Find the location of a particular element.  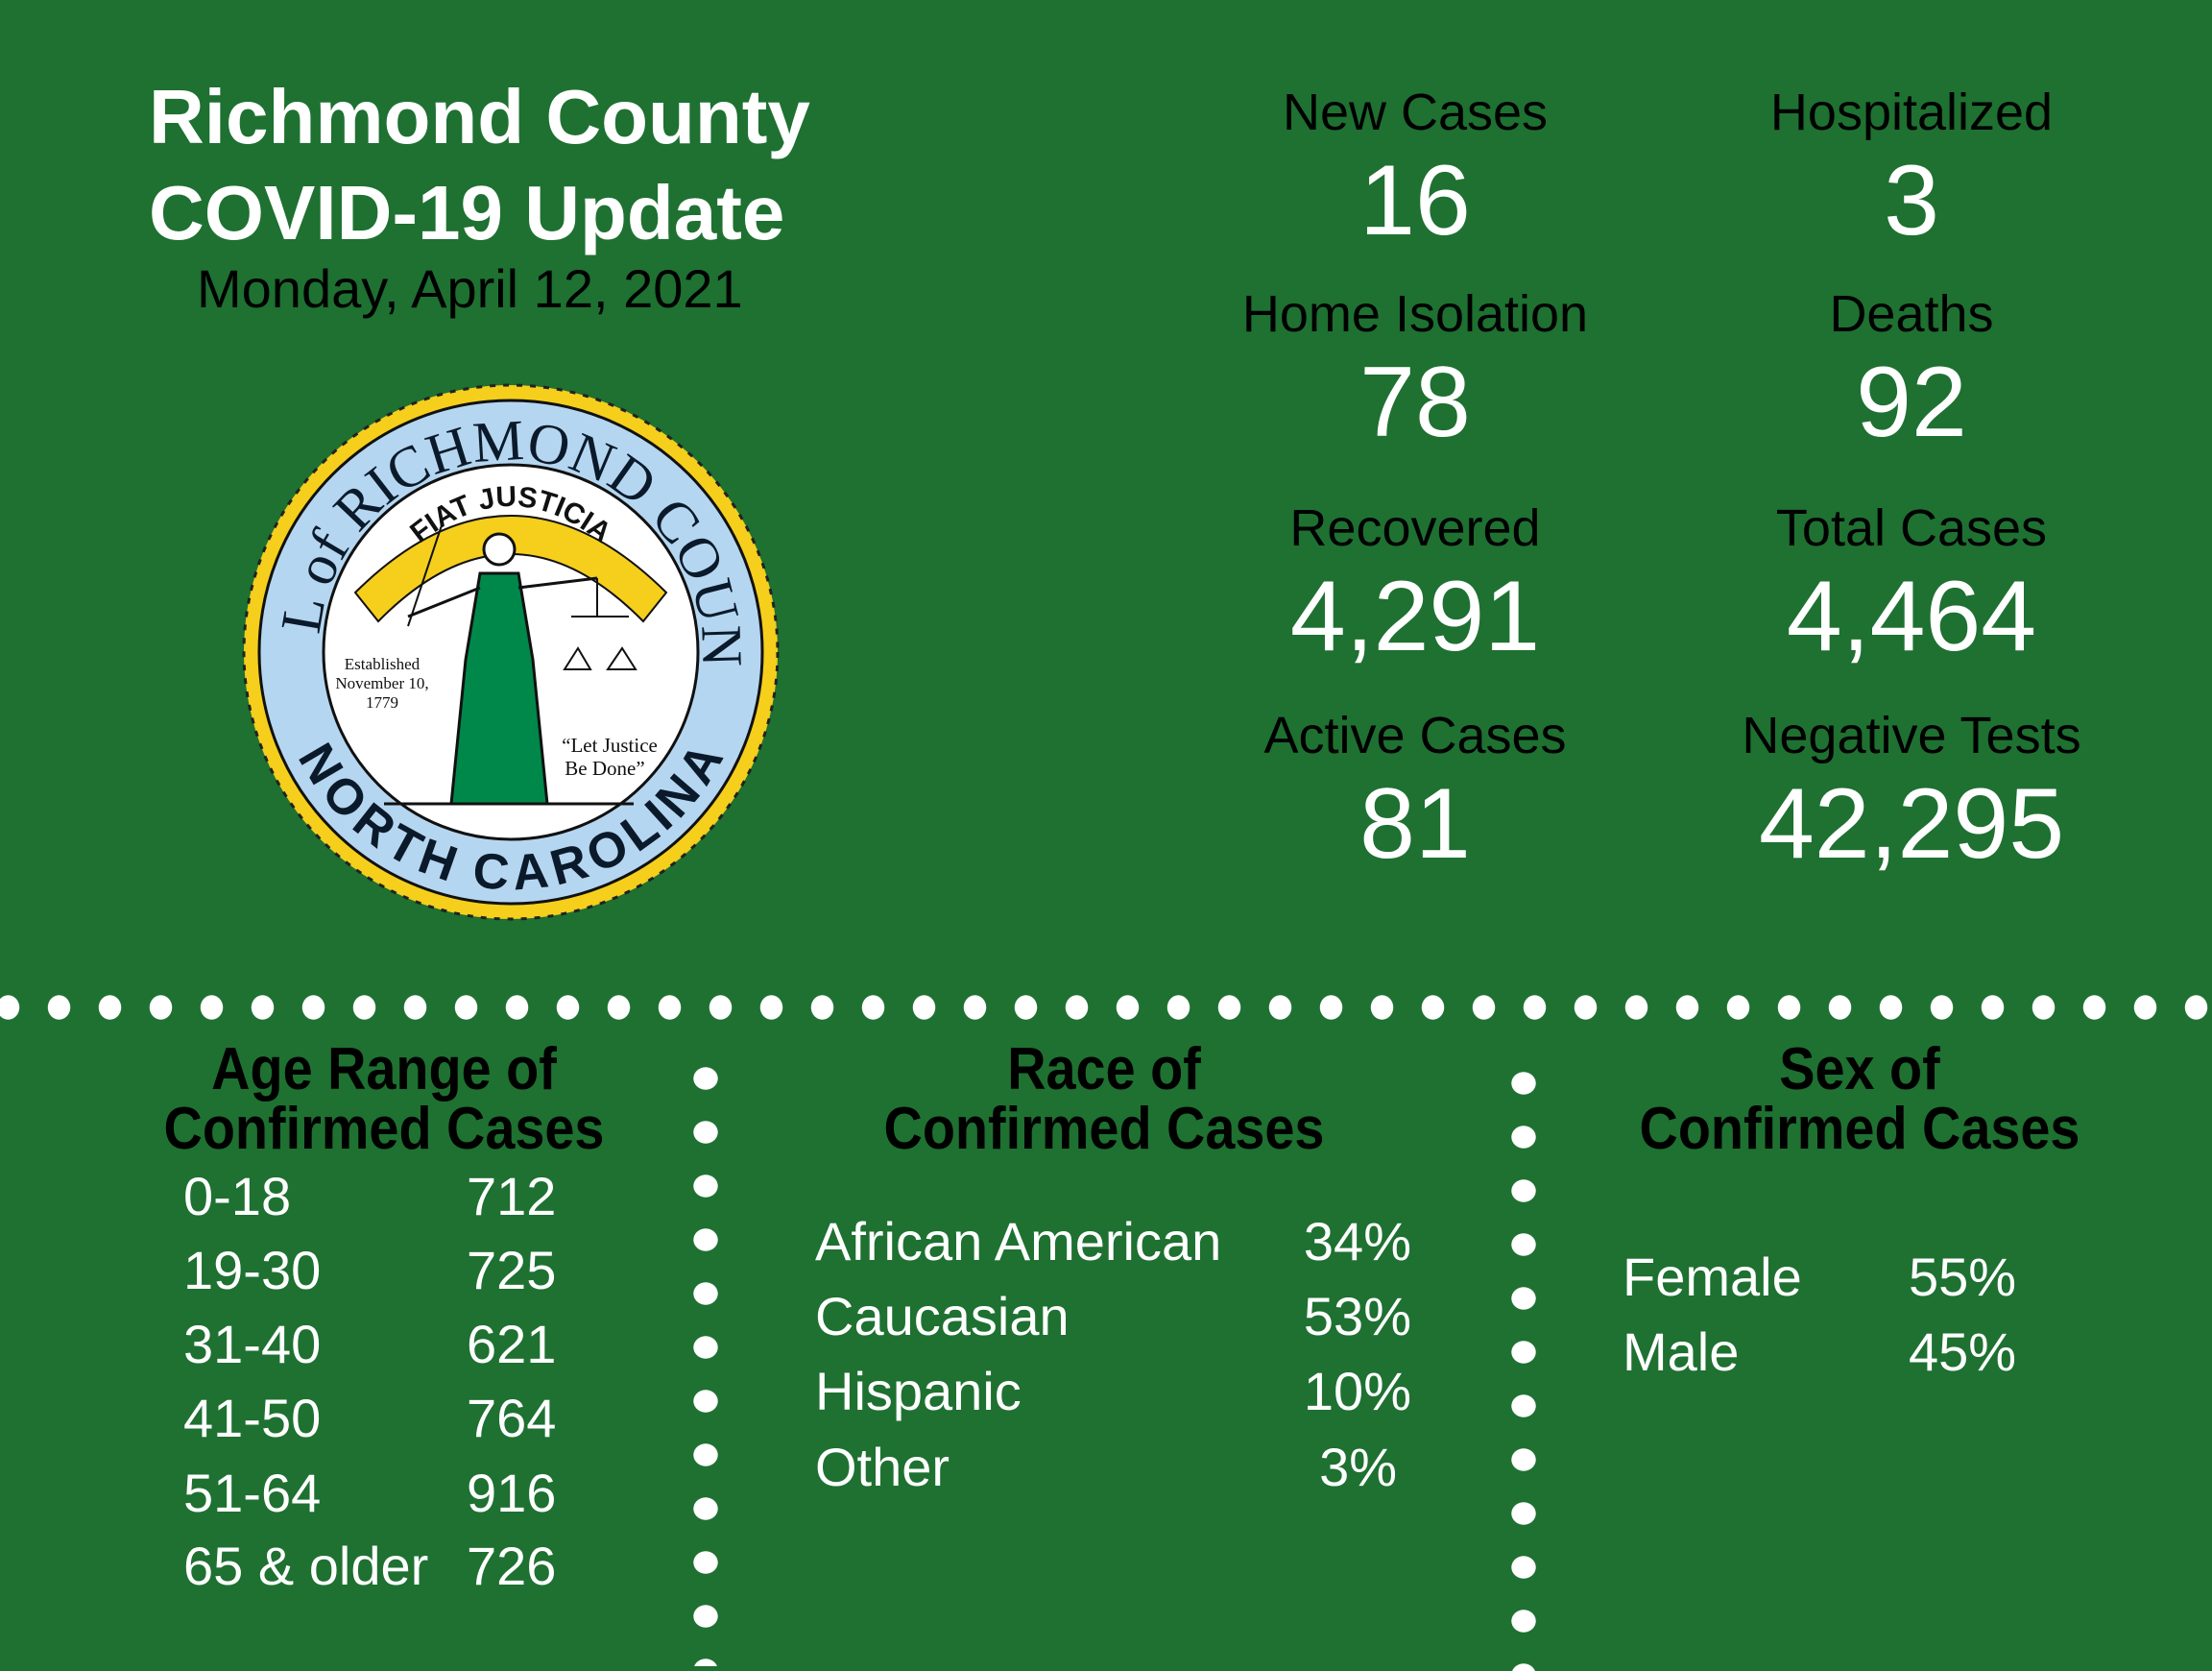

race-label: African American is located at coordinates (1018, 1241).